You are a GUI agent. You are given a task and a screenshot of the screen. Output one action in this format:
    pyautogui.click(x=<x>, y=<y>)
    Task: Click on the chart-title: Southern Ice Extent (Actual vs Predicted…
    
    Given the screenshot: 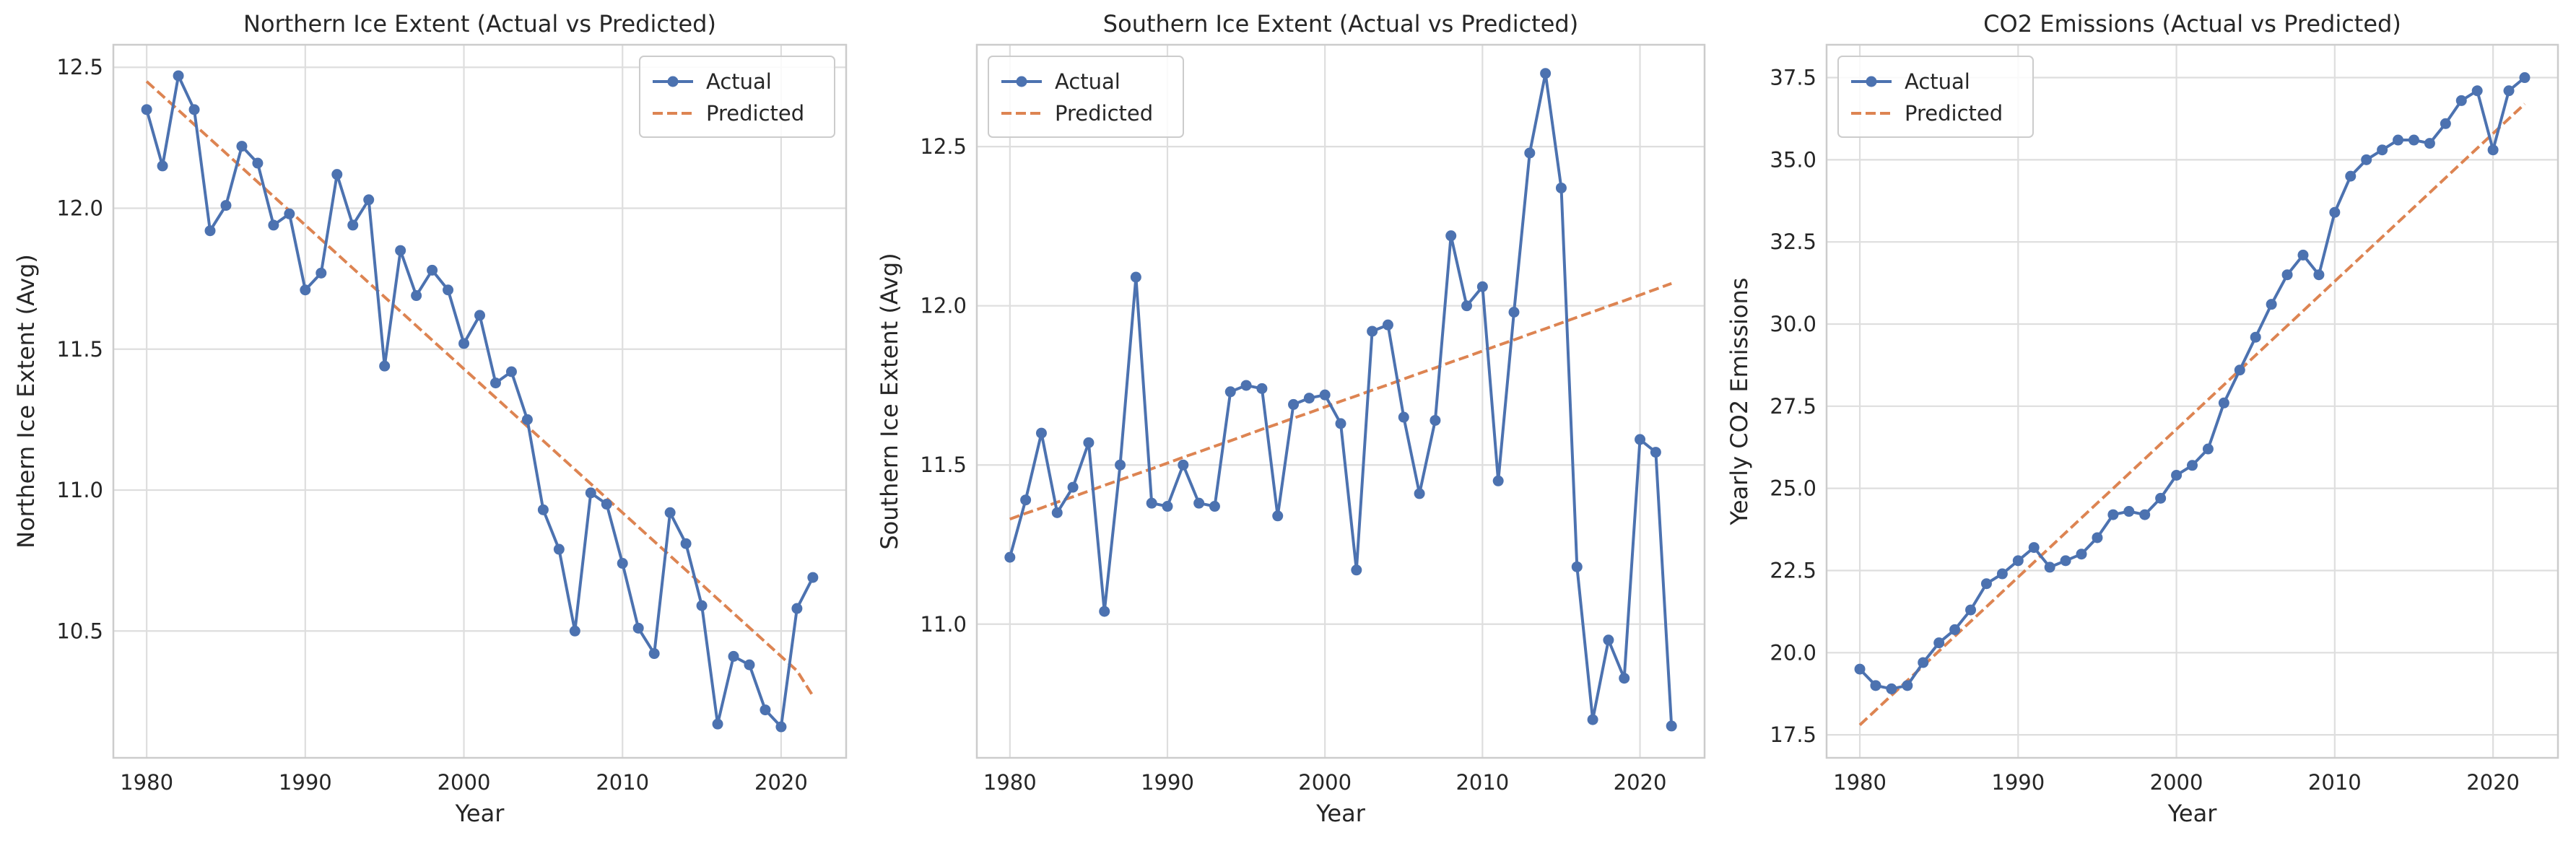 What is the action you would take?
    pyautogui.click(x=1340, y=24)
    